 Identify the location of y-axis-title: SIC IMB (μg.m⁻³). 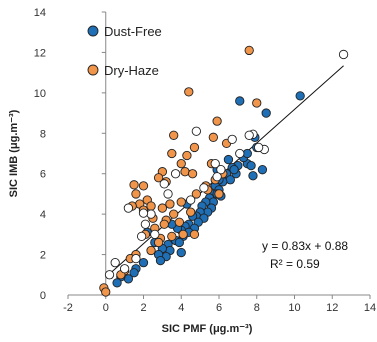
(14, 153).